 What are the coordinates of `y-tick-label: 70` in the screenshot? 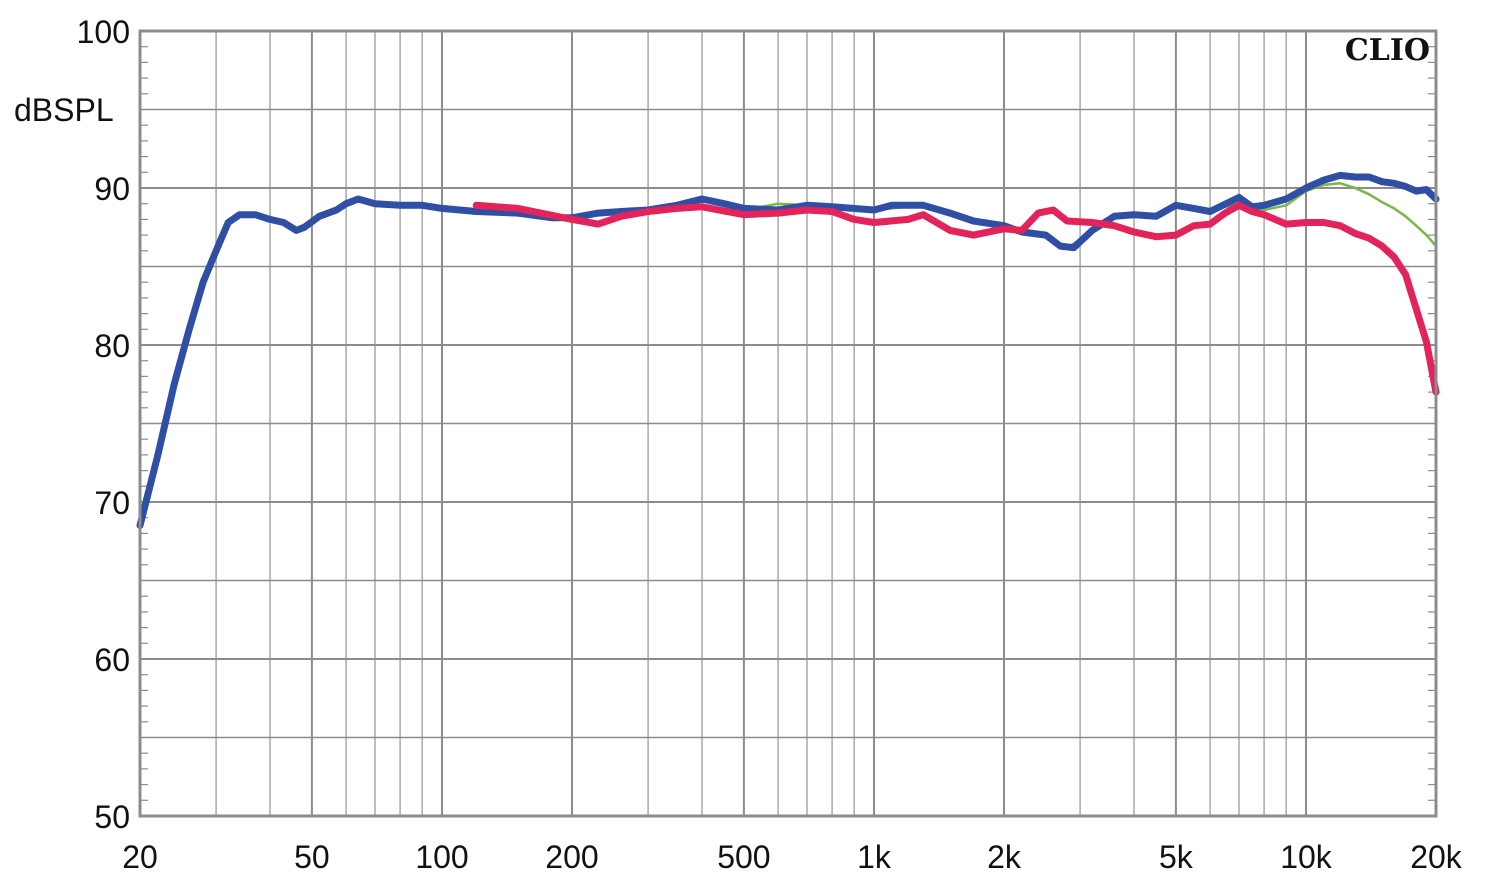 It's located at (112, 503).